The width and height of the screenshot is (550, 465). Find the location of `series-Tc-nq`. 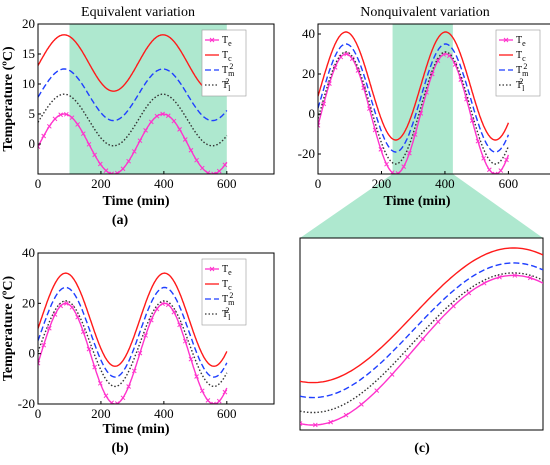

series-Tc-nq is located at coordinates (414, 86).